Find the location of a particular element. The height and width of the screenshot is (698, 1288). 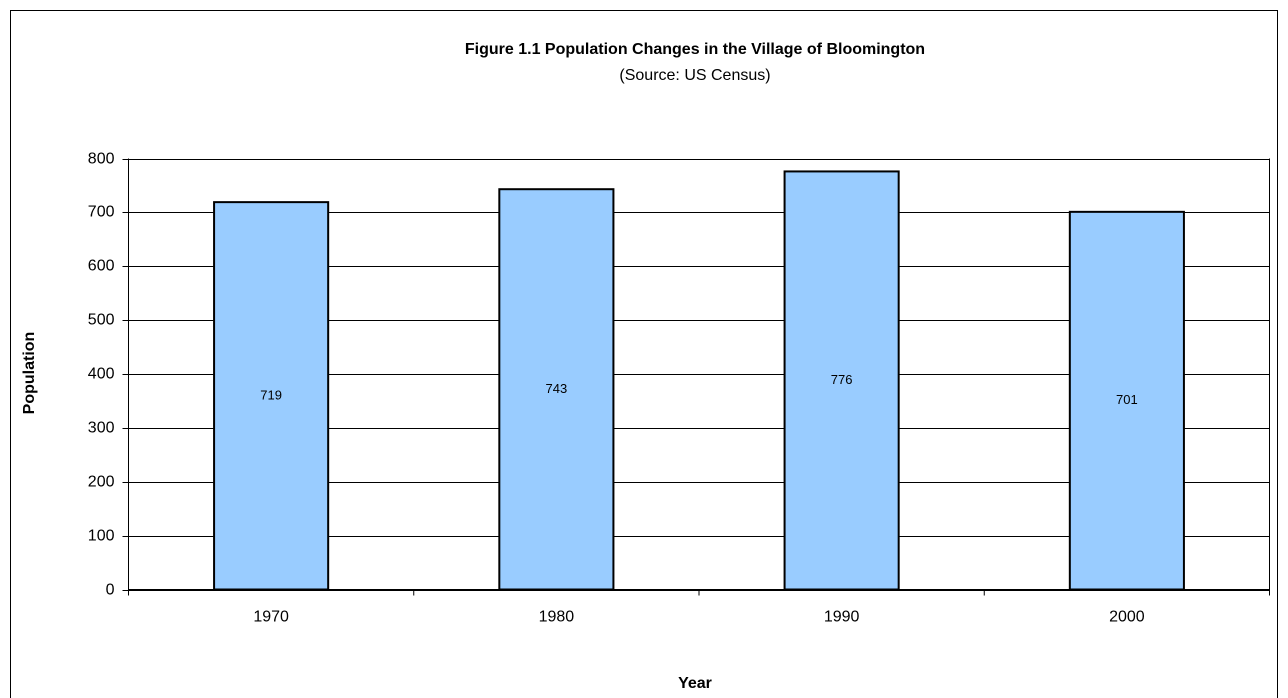

y-tick-label: 700 is located at coordinates (101, 212).